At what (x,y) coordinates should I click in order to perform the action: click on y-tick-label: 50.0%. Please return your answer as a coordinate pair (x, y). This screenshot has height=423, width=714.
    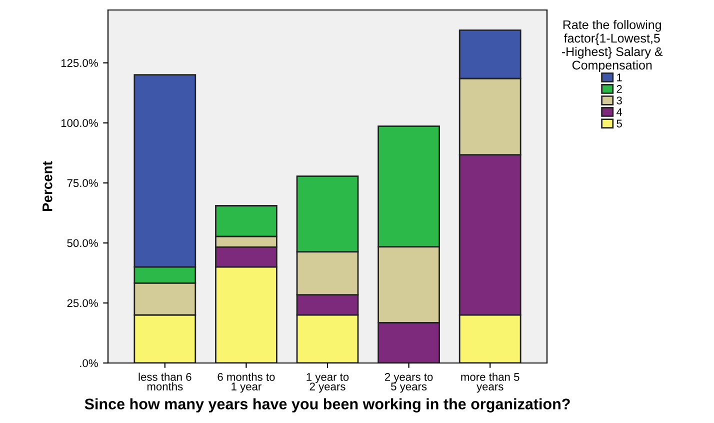
    Looking at the image, I should click on (82, 243).